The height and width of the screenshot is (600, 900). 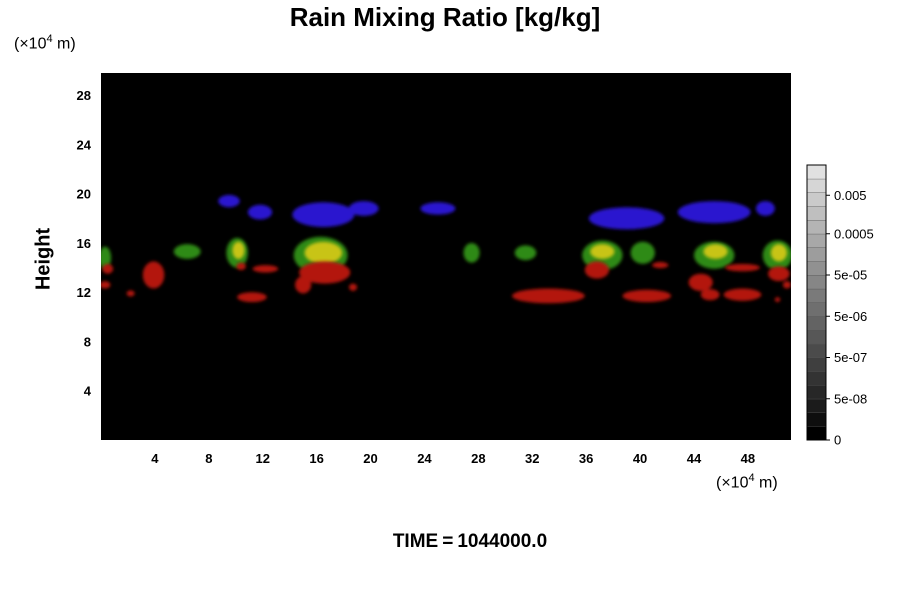 What do you see at coordinates (370, 458) in the screenshot?
I see `x-tick-label: 20` at bounding box center [370, 458].